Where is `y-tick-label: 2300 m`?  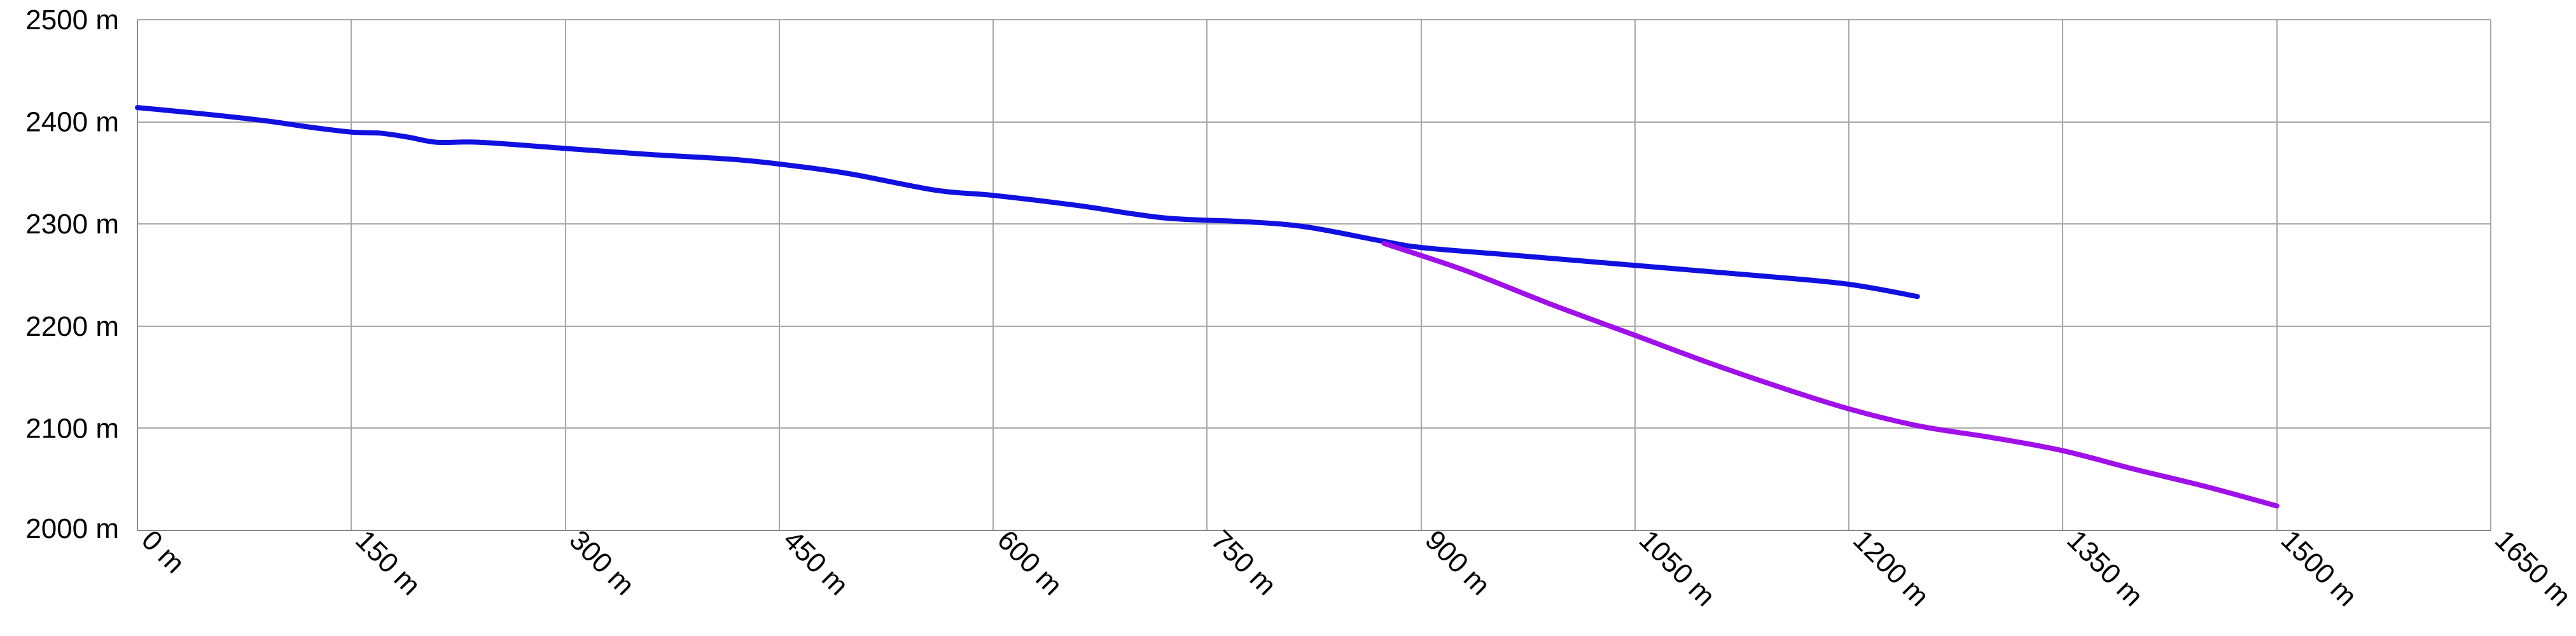
y-tick-label: 2300 m is located at coordinates (72, 224).